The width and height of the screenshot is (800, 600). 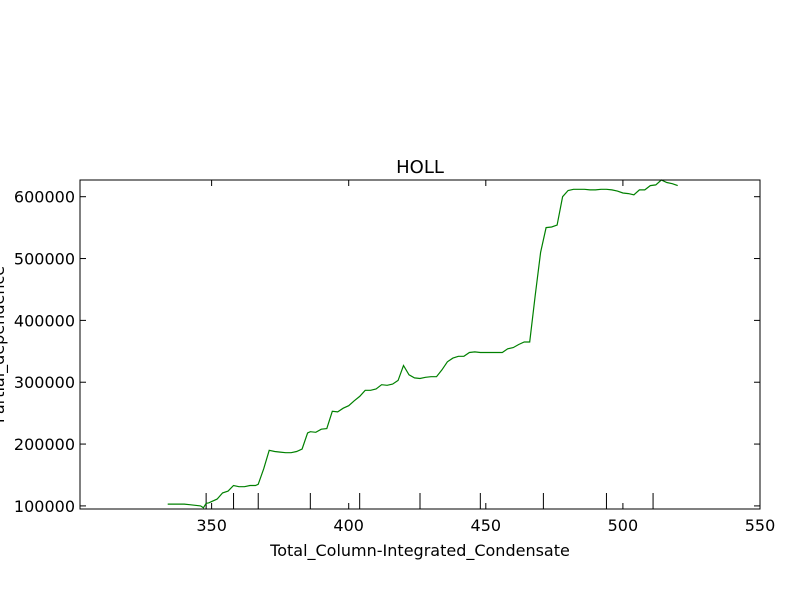 What do you see at coordinates (44, 444) in the screenshot?
I see `y-tick-label: 200000` at bounding box center [44, 444].